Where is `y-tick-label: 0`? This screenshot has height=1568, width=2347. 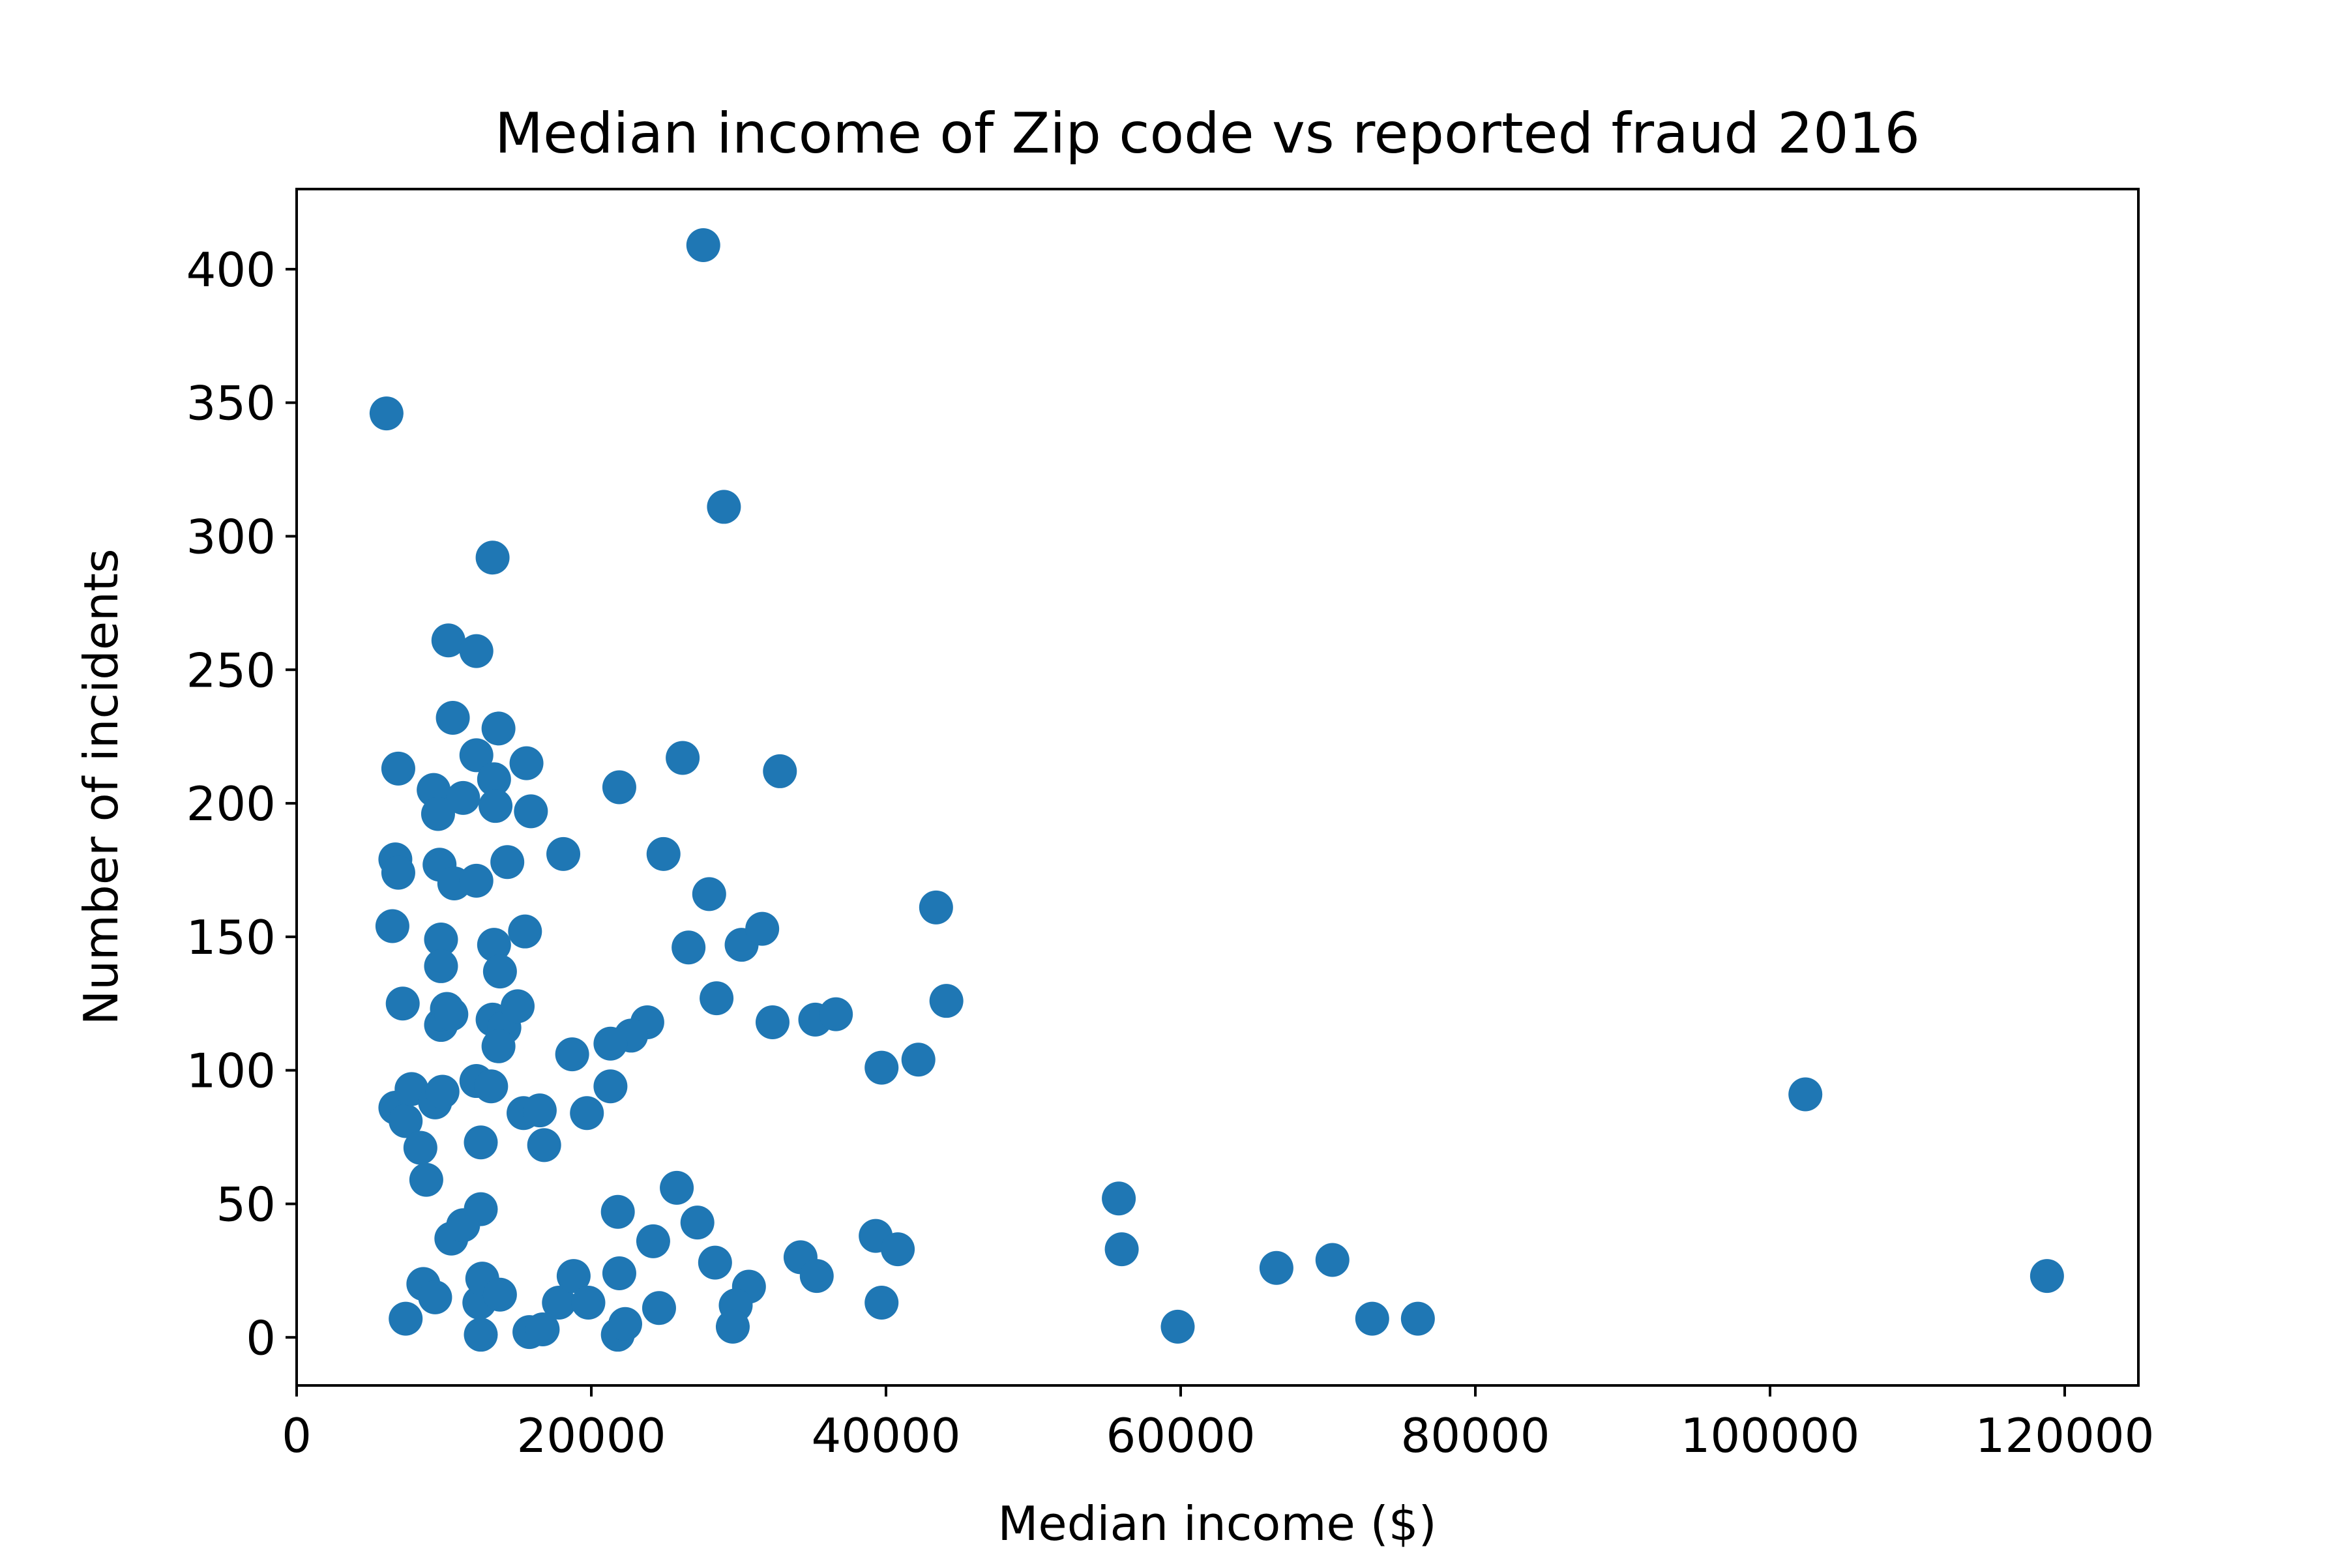 y-tick-label: 0 is located at coordinates (261, 1338).